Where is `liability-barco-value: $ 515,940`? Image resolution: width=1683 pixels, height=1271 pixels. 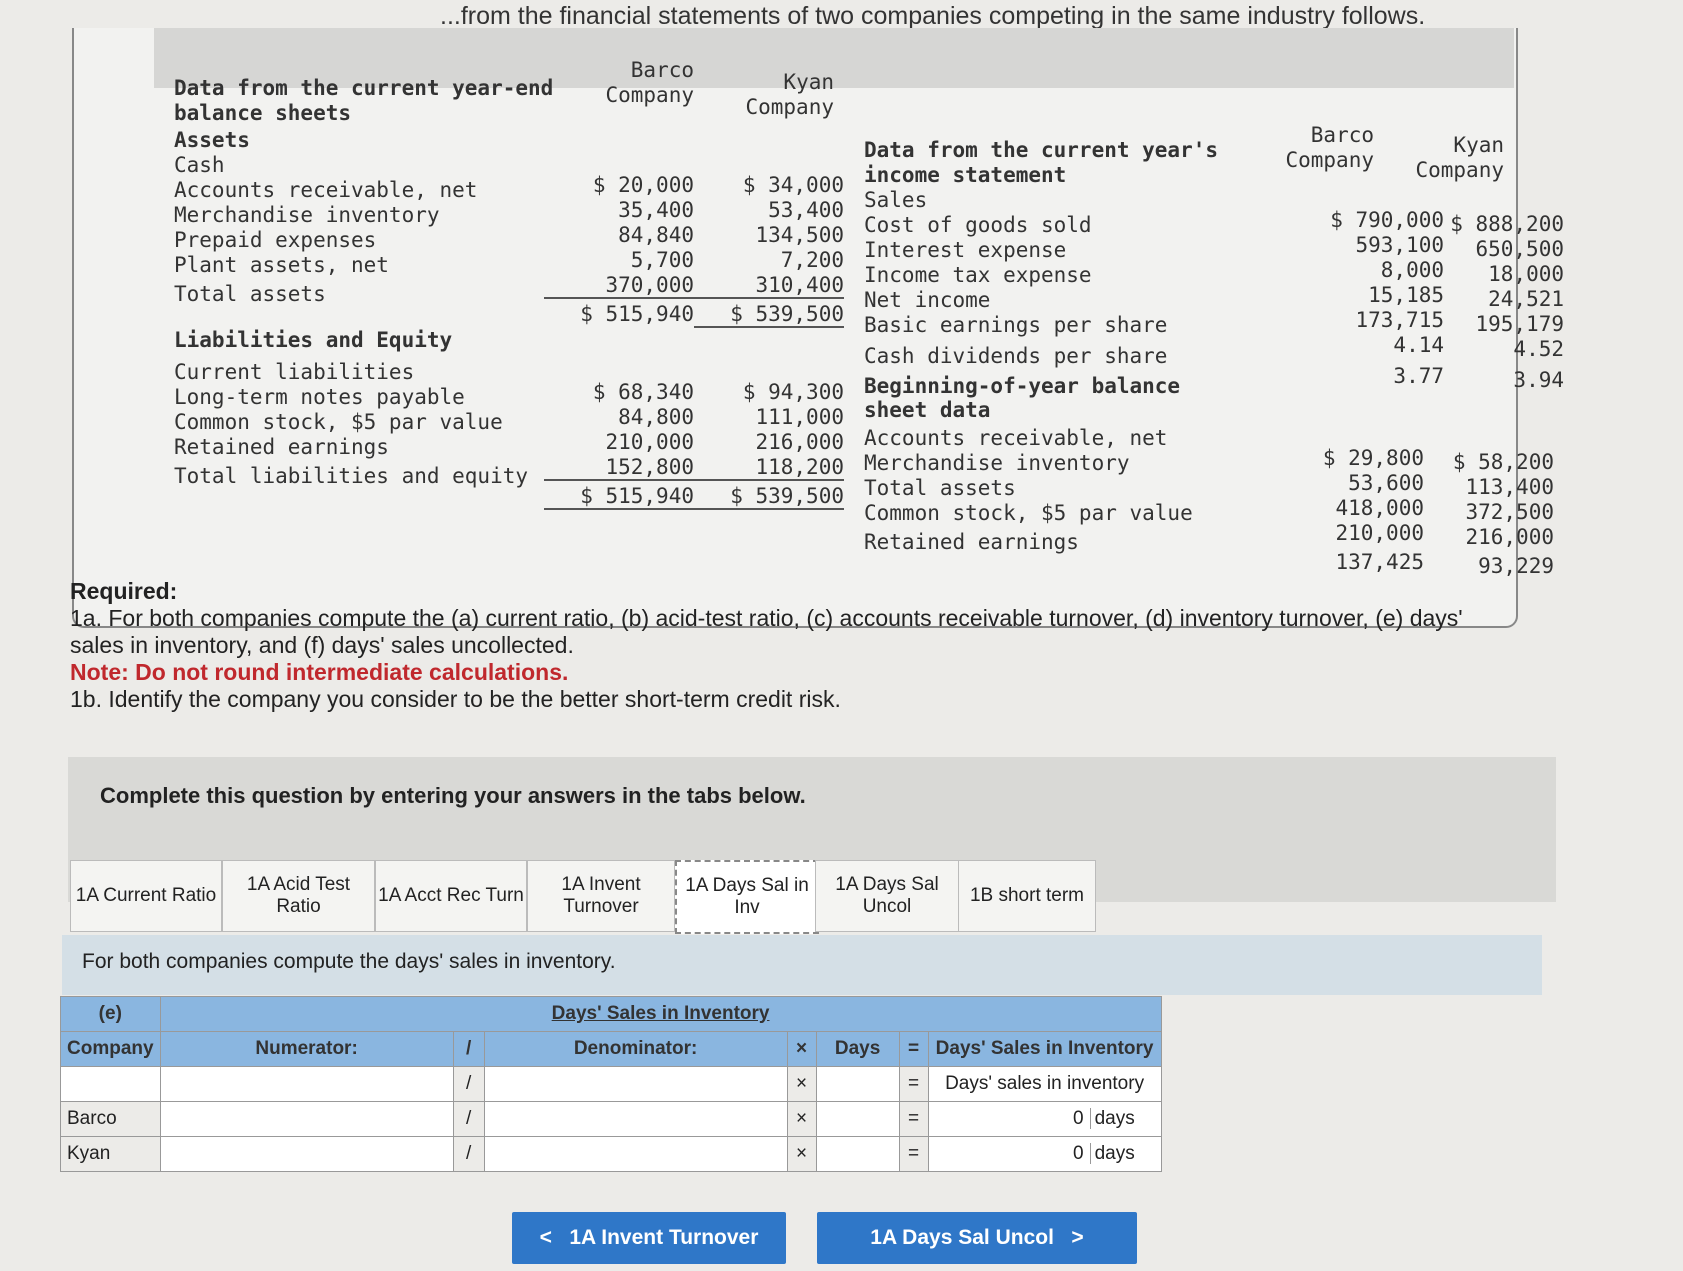 liability-barco-value: $ 515,940 is located at coordinates (619, 497).